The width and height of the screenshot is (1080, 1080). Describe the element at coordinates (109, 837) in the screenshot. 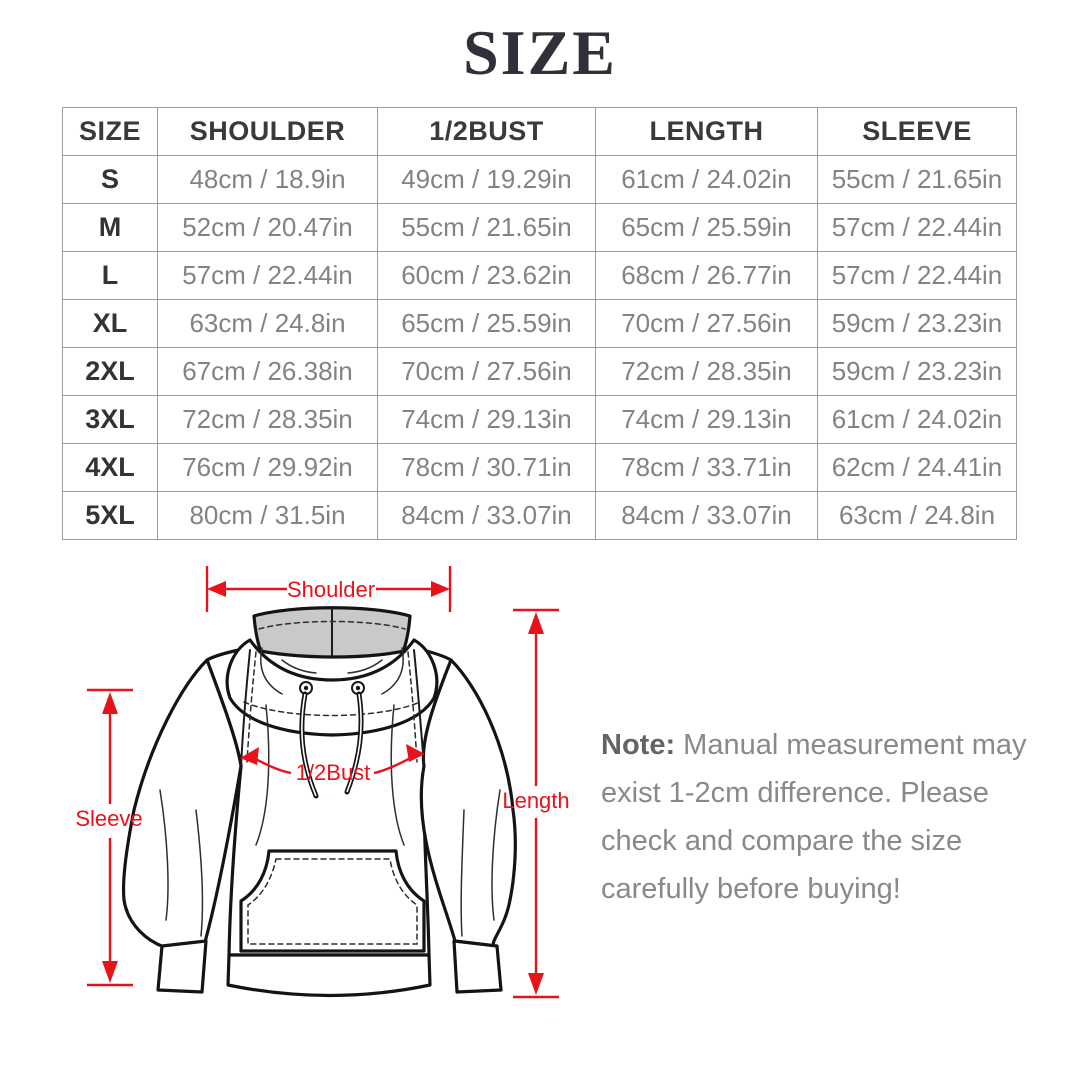

I see `sleeve-measure: Sleeve` at that location.